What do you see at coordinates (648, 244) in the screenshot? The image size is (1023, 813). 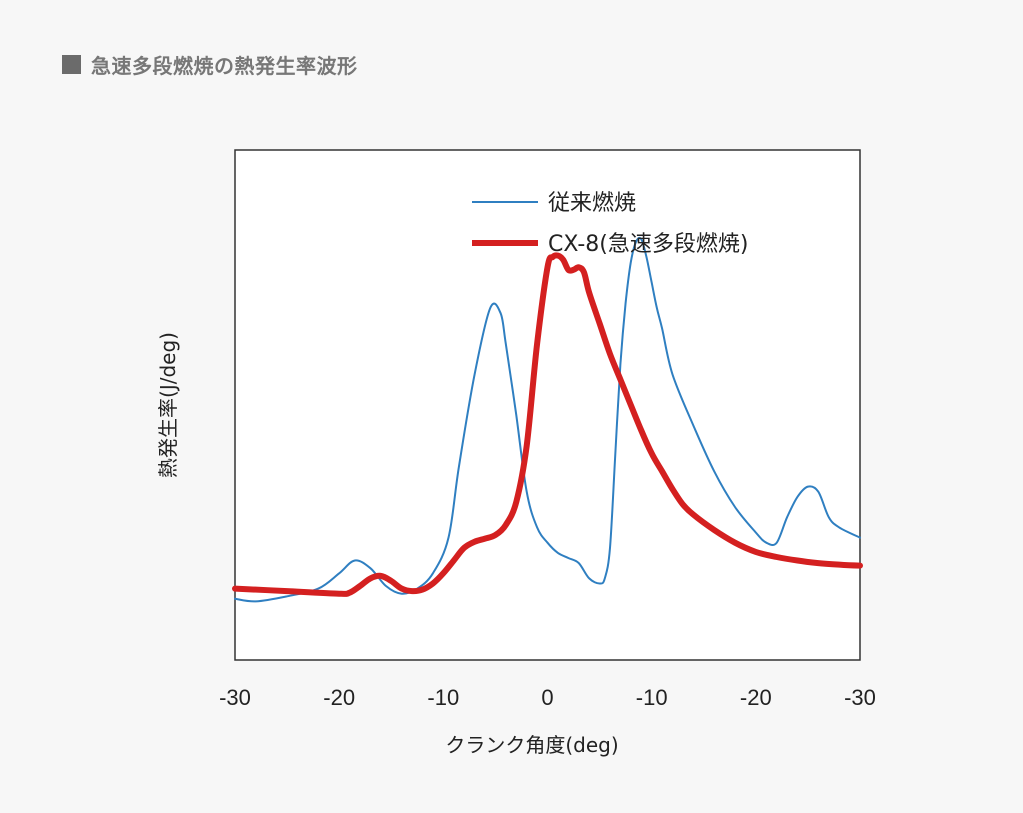 I see `legend-label-cx8: CX-8(急速多段燃焼)` at bounding box center [648, 244].